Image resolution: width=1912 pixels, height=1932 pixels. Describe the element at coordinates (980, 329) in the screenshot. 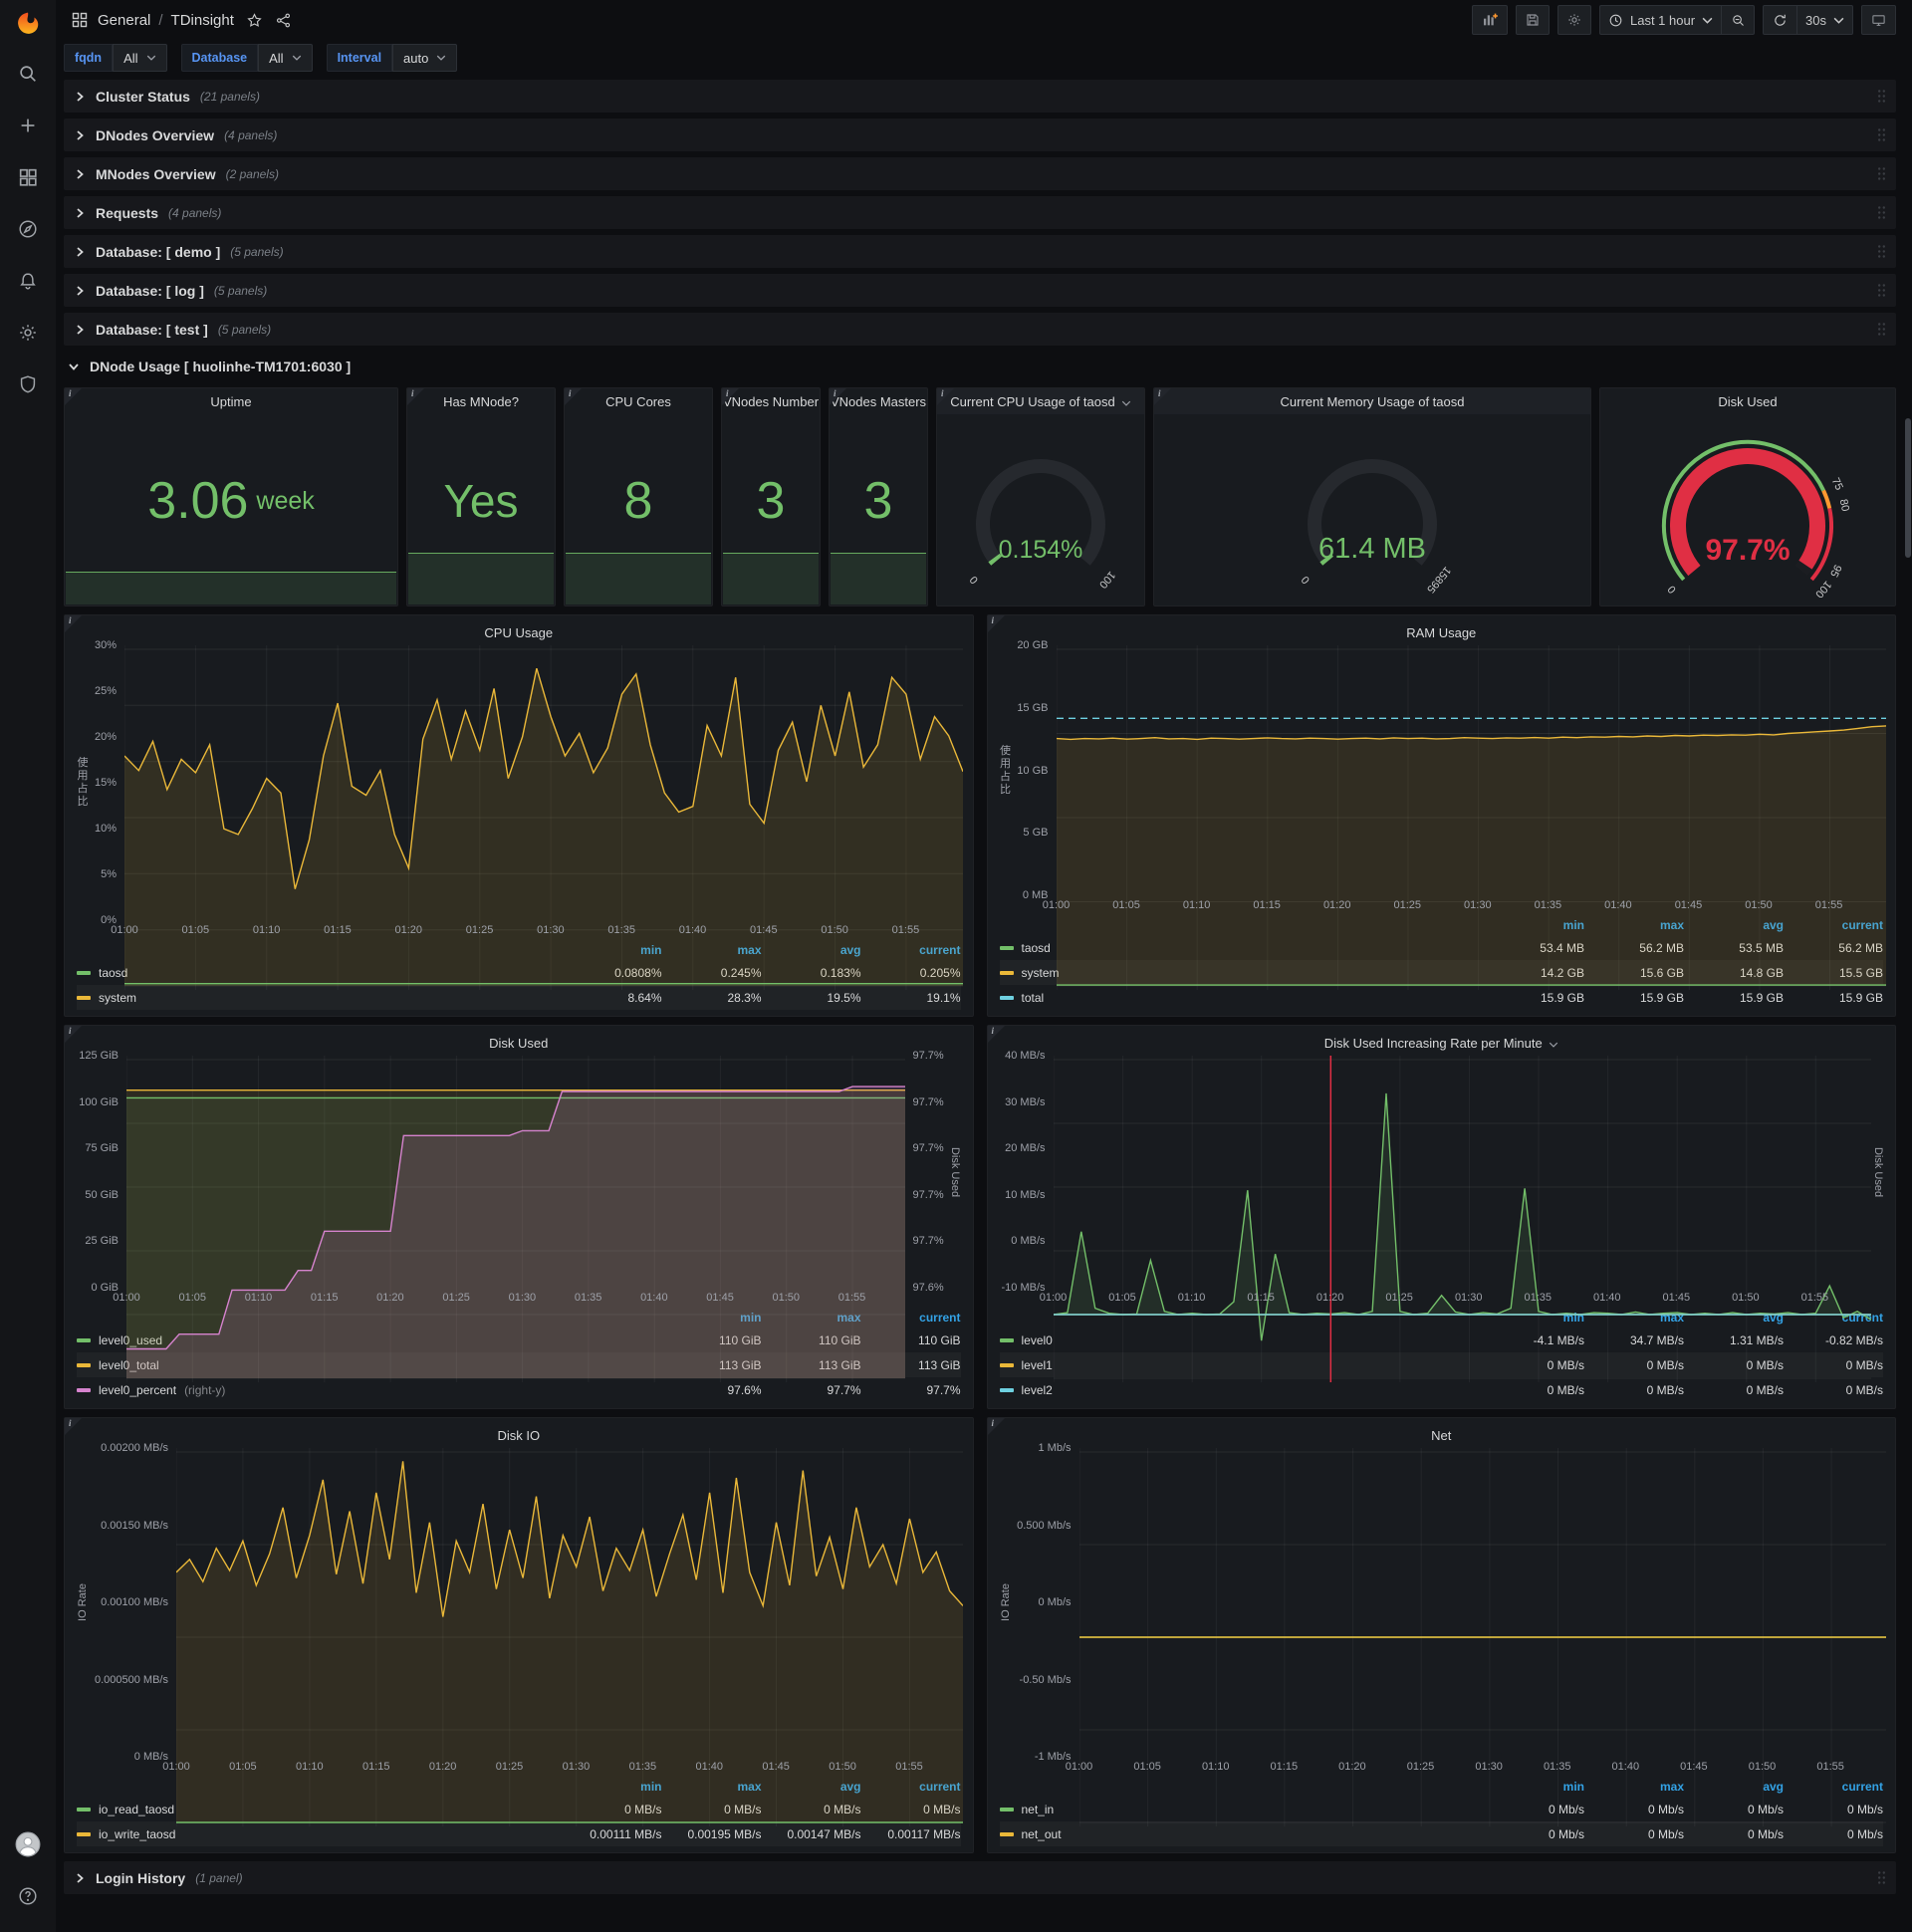

I see `dashboard-row-database-test: Database: [ test ] (5 panels)` at that location.